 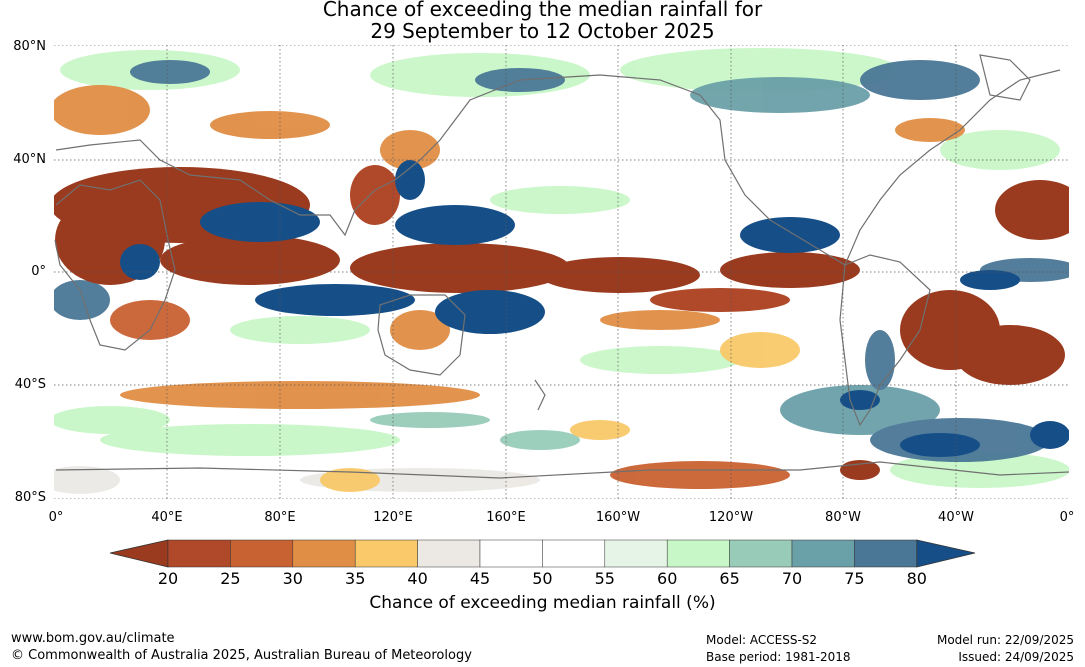 I want to click on lon-label-40w: 40°W, so click(x=956, y=517).